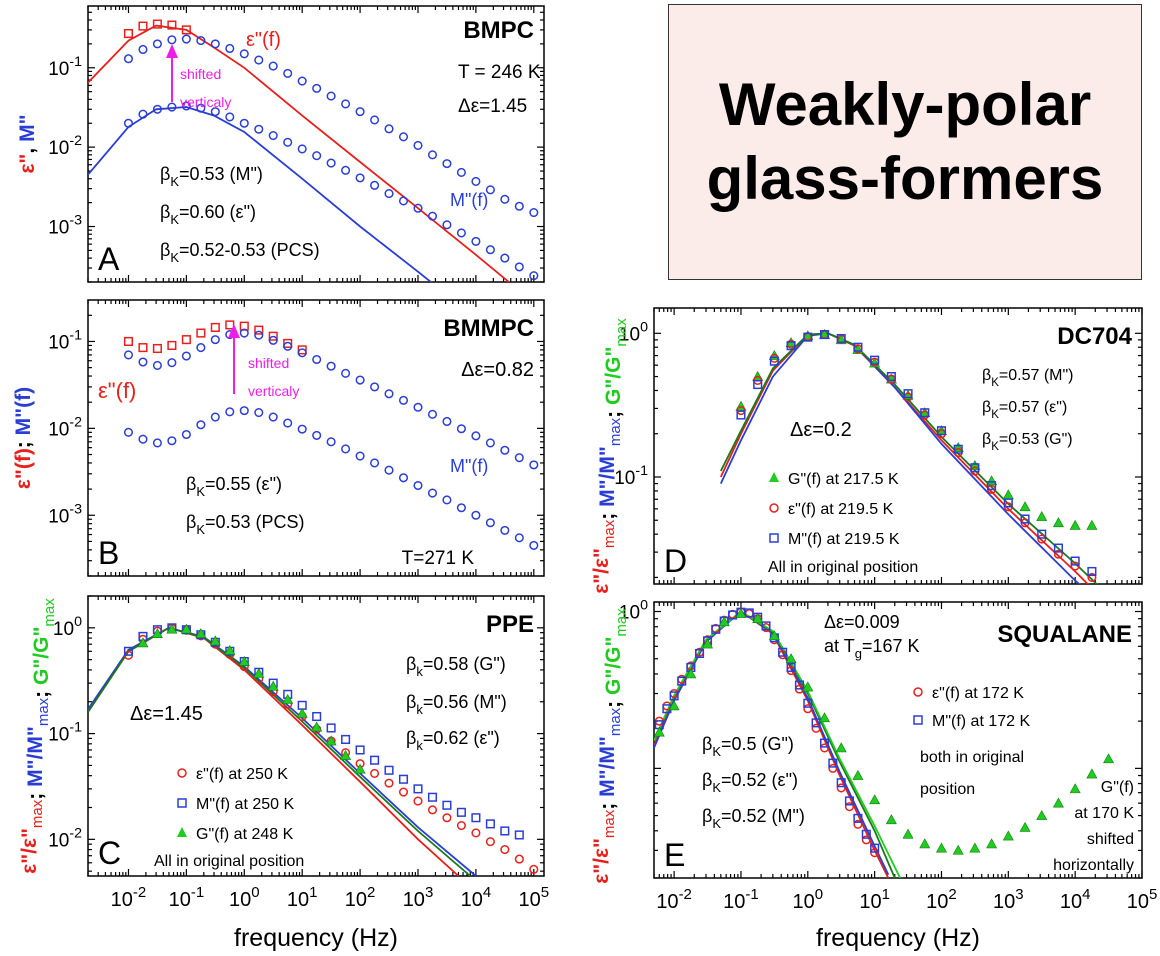 The height and width of the screenshot is (956, 1160). Describe the element at coordinates (208, 214) in the screenshot. I see `beta-label: βK=0.60 (ε")` at that location.